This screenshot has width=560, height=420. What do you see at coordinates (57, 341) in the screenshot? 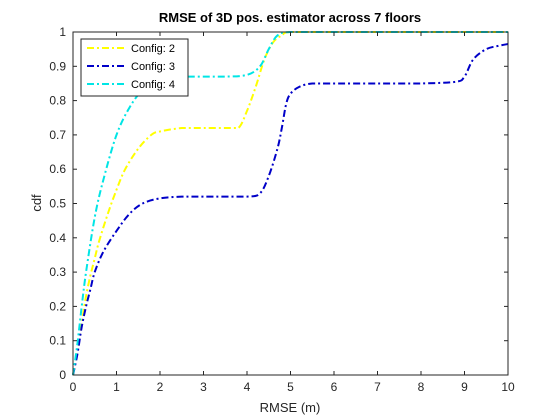
I see `y-tick-label: 0.1` at bounding box center [57, 341].